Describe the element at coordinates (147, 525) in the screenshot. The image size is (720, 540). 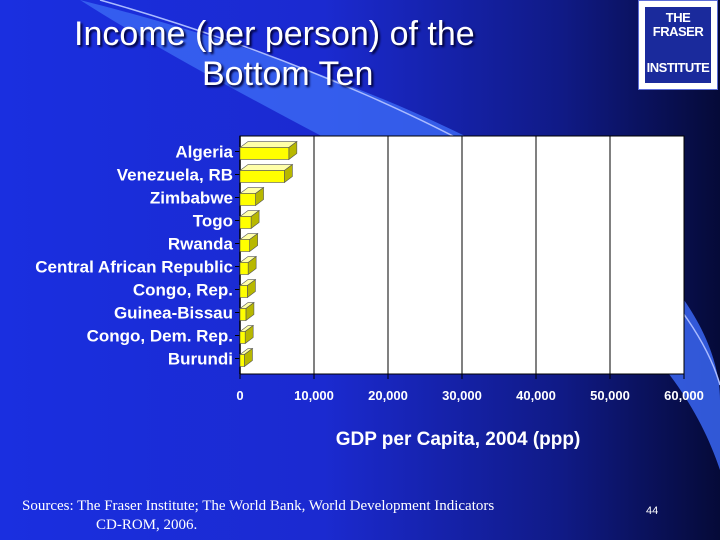
I see `source-line-2: CD-ROM, 2006.` at that location.